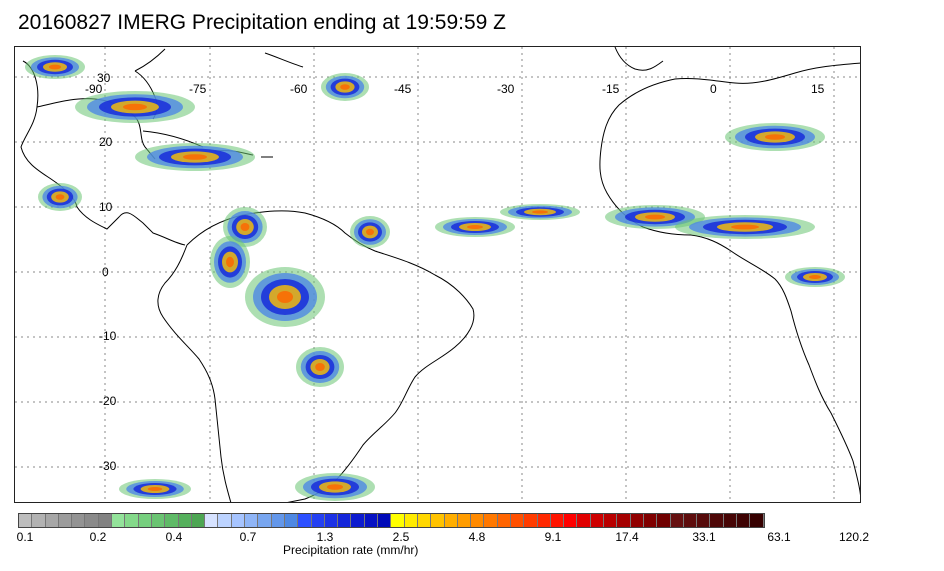 This screenshot has height=571, width=944. I want to click on lon-label: -45, so click(403, 89).